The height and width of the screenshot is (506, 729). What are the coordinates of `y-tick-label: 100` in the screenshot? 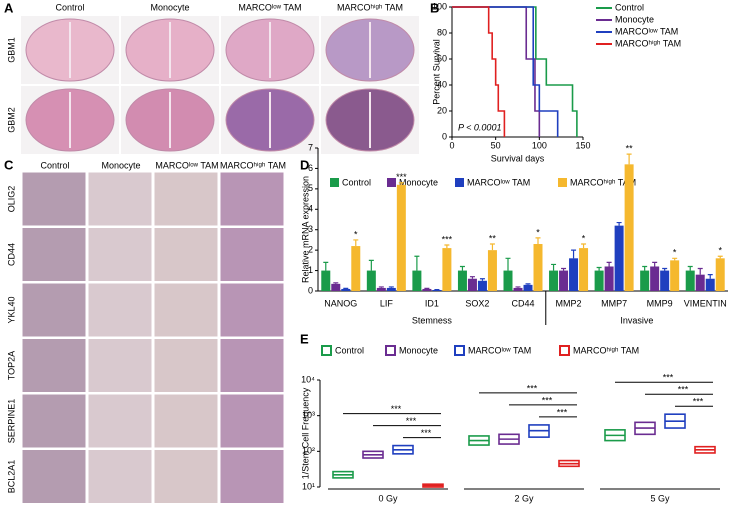 It's located at (439, 6).